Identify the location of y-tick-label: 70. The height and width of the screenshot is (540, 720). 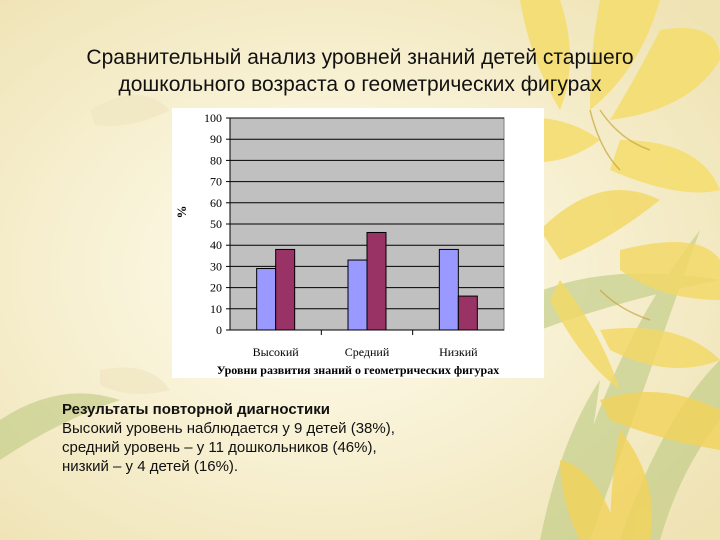
(216, 182).